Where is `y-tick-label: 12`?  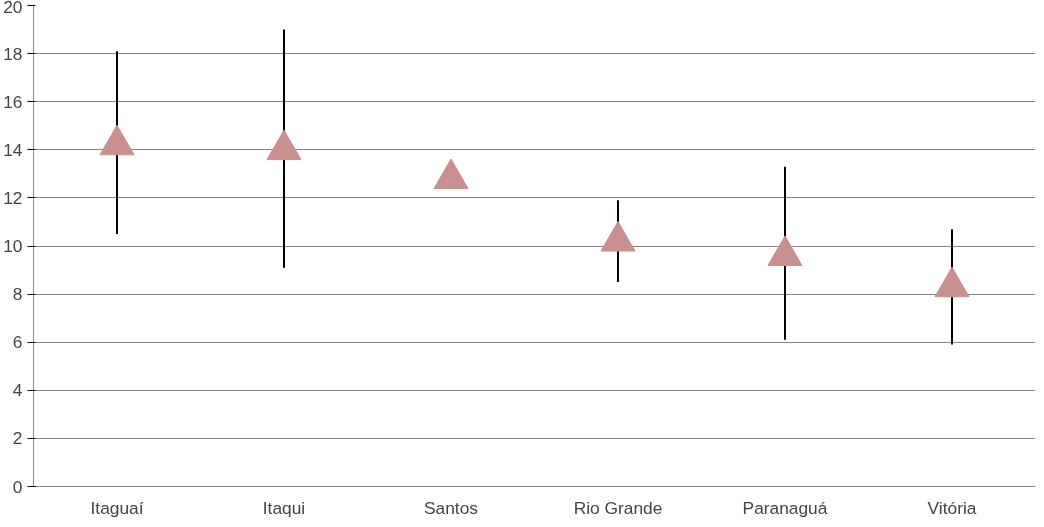
y-tick-label: 12 is located at coordinates (13, 197).